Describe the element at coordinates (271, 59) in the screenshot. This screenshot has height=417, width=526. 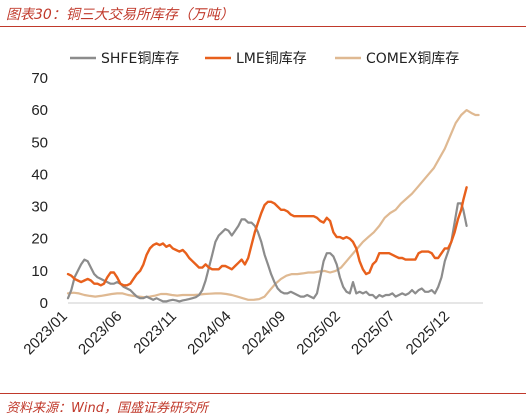
I see `legend-label-lme: LME铜库存` at that location.